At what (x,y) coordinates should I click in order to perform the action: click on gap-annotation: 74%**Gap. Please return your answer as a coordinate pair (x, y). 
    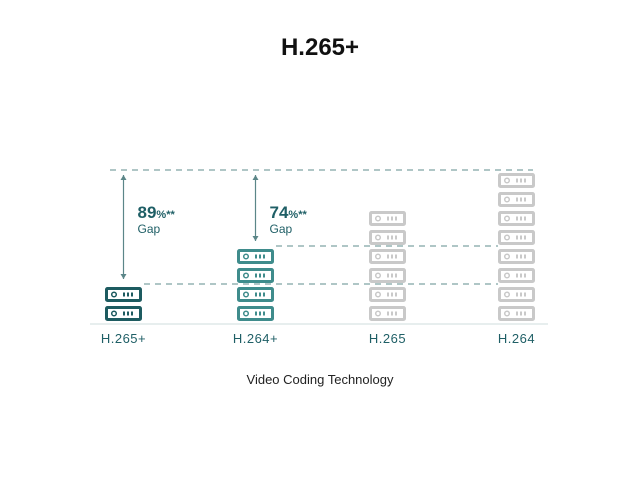
    Looking at the image, I should click on (280, 208).